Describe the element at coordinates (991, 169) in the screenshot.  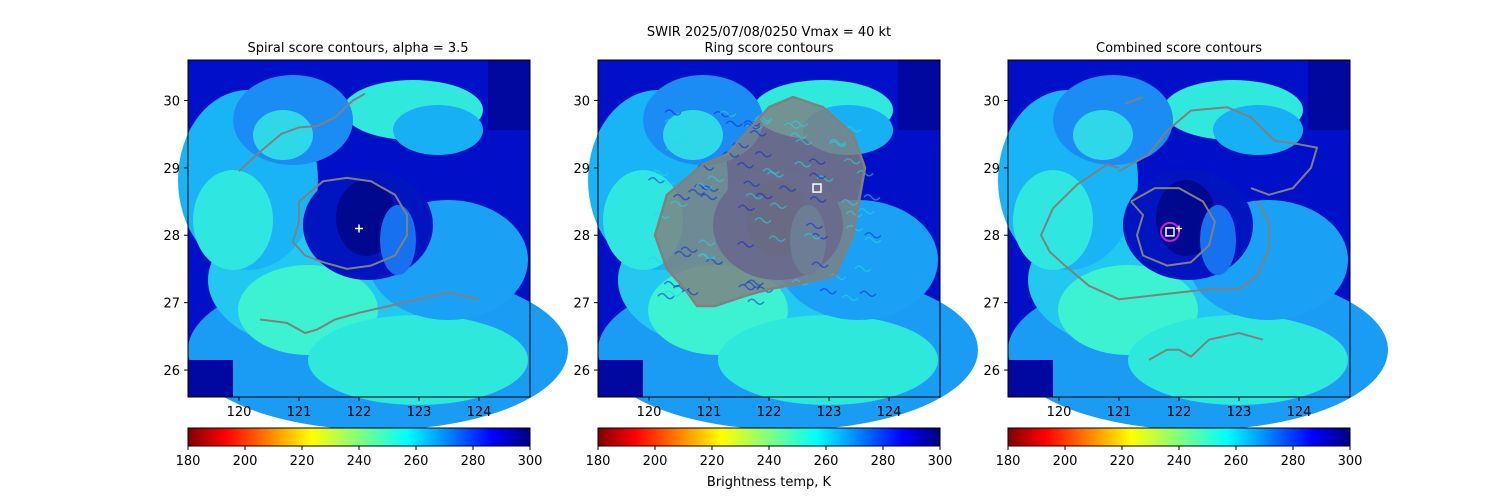
I see `combined-y-tick-label: 29` at that location.